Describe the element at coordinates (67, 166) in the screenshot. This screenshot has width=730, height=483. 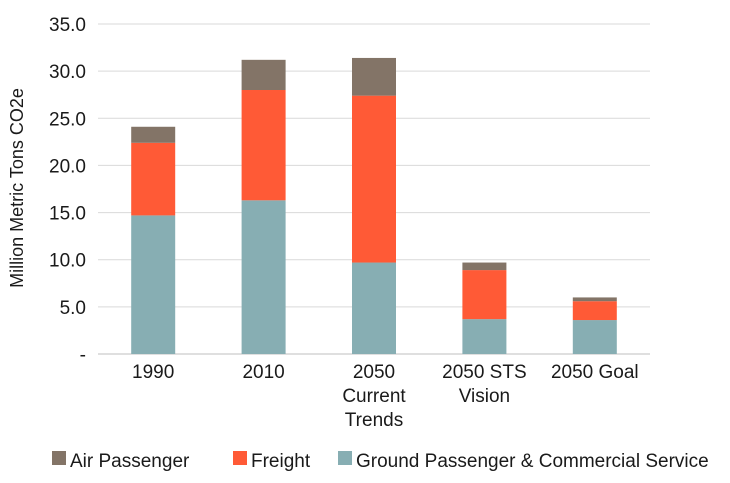
I see `y-tick-label: 20.0` at that location.